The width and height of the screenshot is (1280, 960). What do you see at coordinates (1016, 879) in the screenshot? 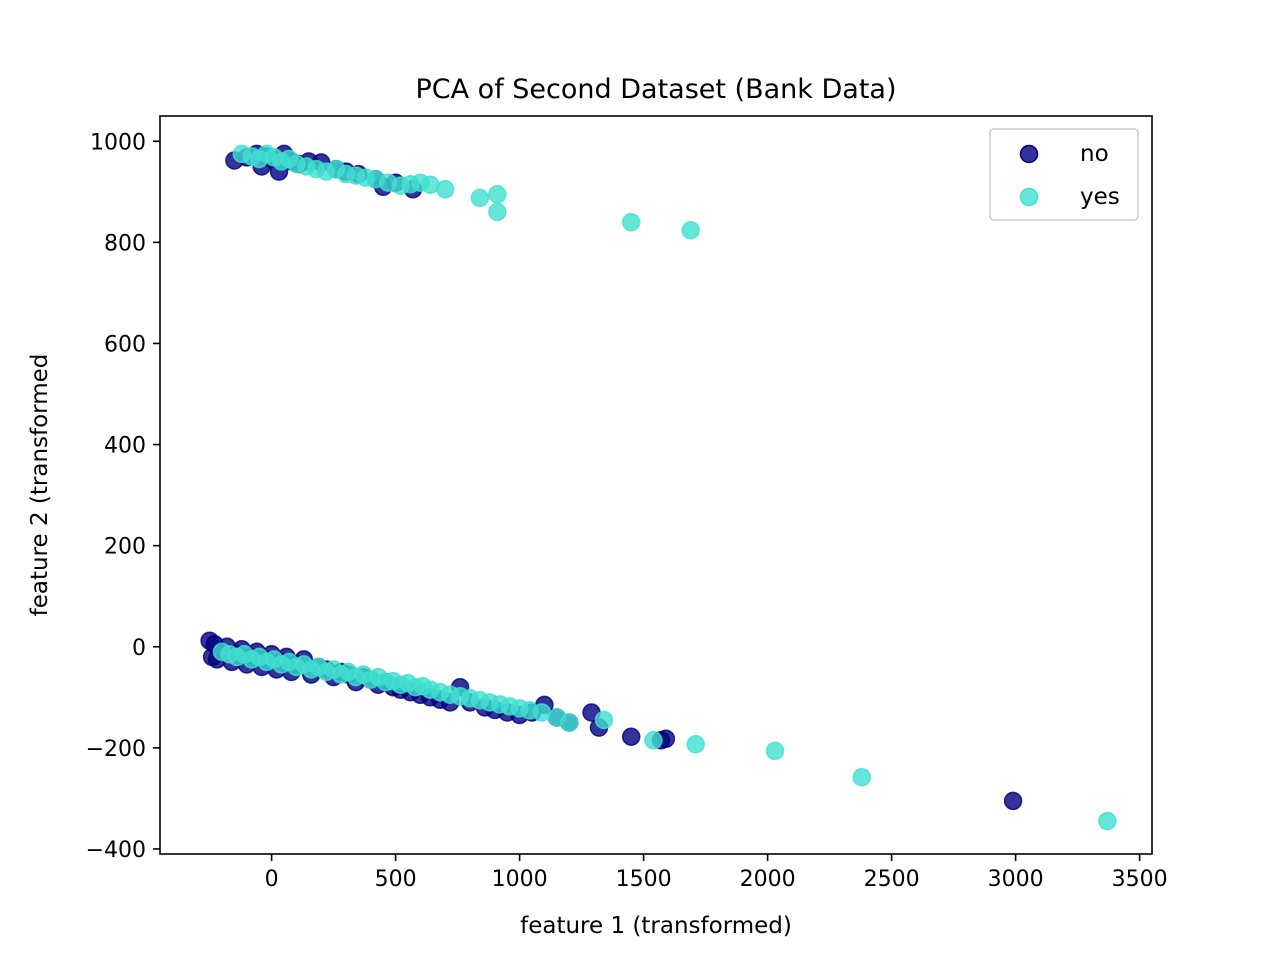
I see `x-tick-label-3000: 3000` at bounding box center [1016, 879].